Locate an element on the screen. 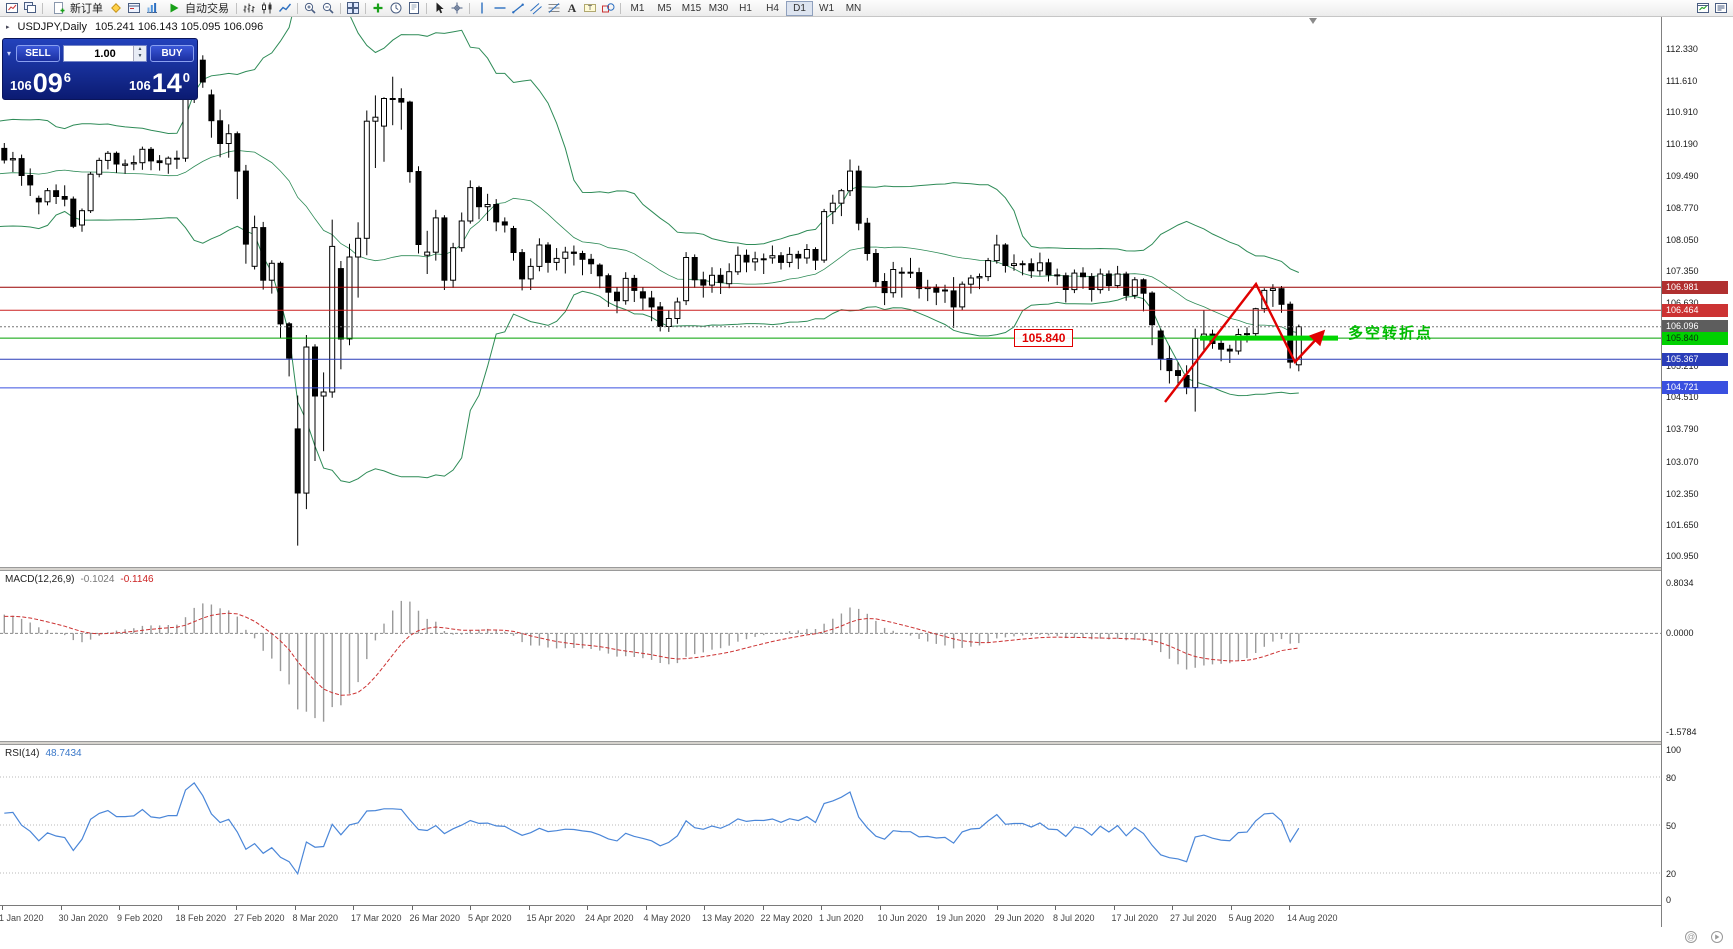 This screenshot has width=1733, height=949. window-list-icon is located at coordinates (1721, 8).